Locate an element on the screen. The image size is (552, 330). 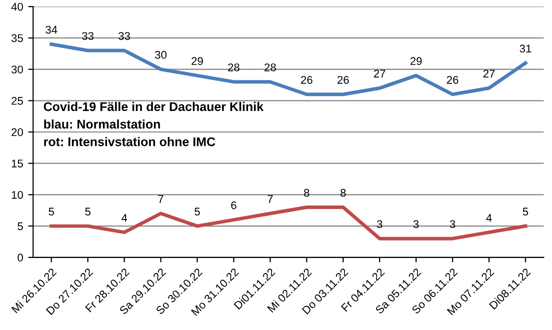
y-tick-label: 0 is located at coordinates (20, 258).